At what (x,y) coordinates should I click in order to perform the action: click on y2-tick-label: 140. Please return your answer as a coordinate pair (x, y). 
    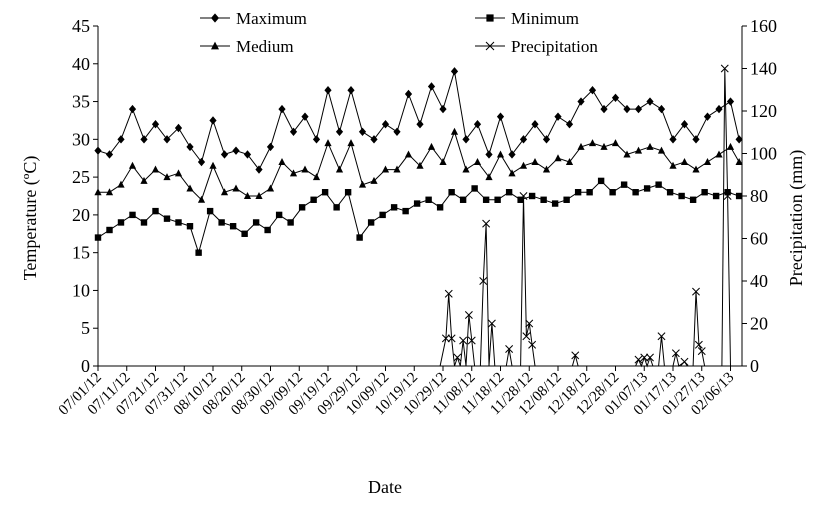
    Looking at the image, I should click on (763, 69).